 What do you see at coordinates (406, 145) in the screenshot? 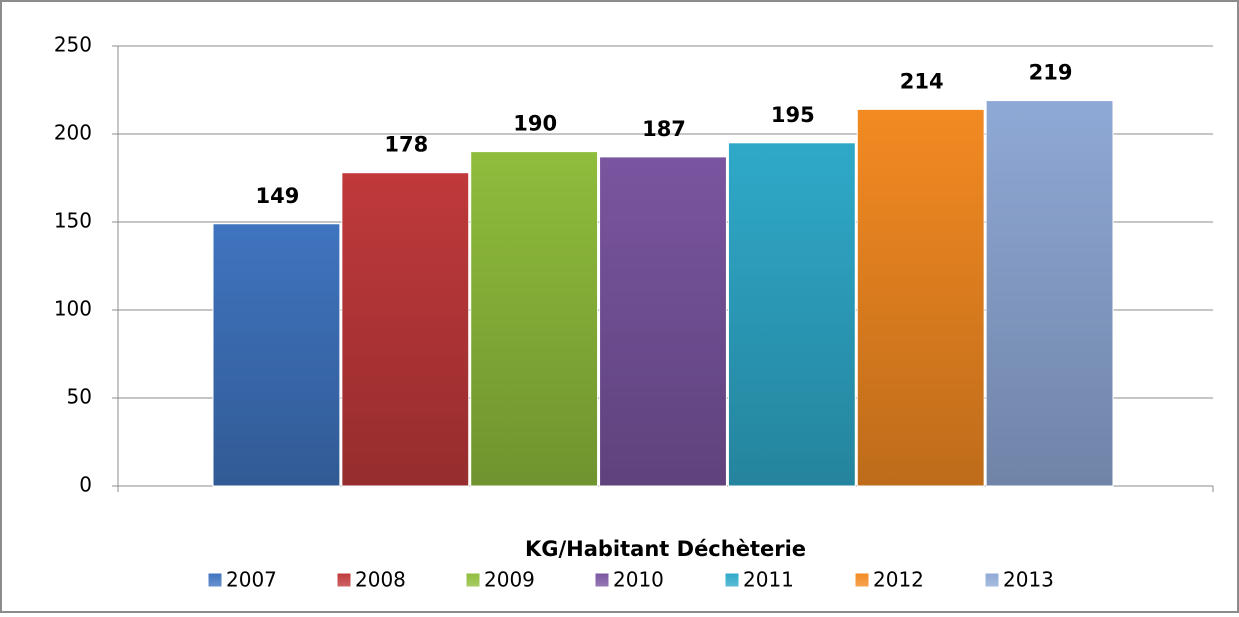
I see `value-label: 178` at bounding box center [406, 145].